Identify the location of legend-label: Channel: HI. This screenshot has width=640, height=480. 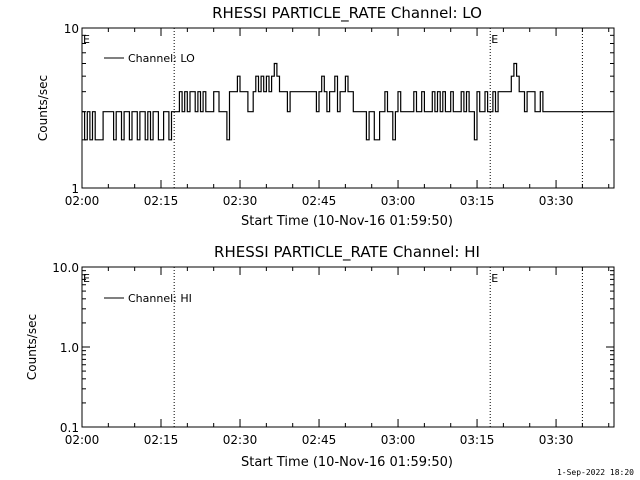
(160, 298).